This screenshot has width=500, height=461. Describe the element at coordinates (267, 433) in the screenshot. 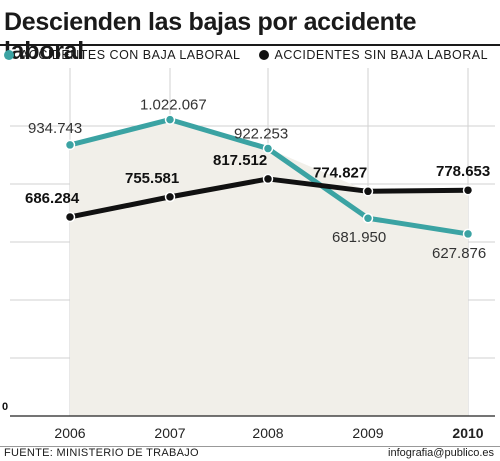

I see `x-tick-label: 2008` at that location.